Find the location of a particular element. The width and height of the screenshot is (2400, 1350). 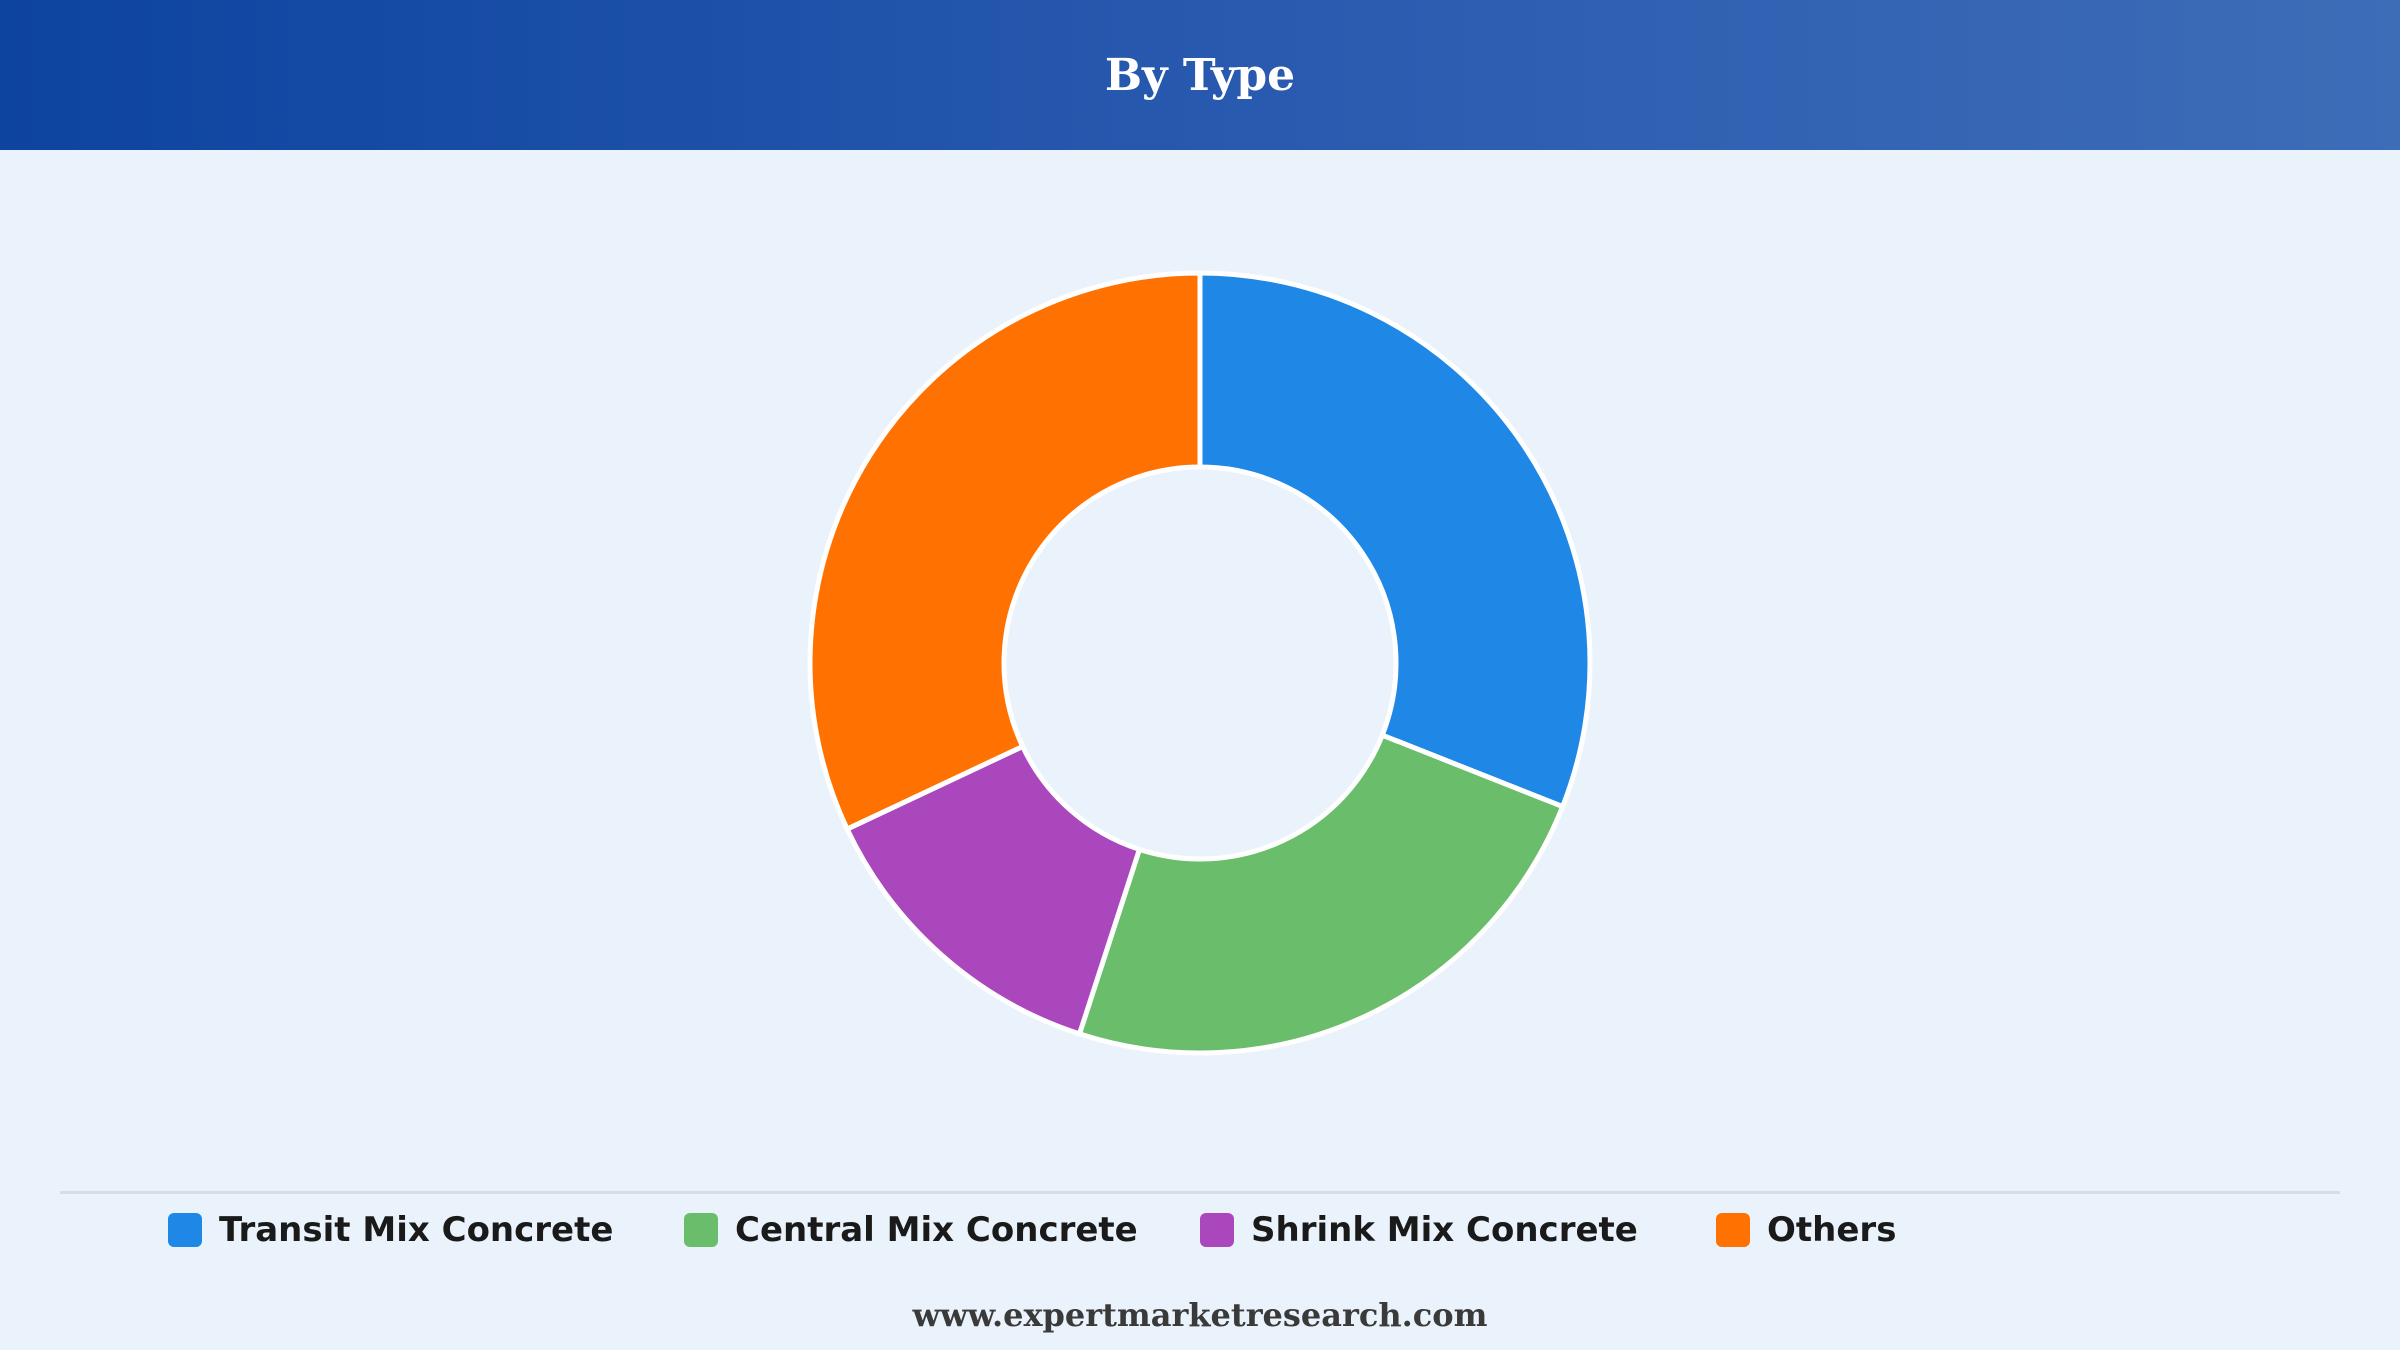

legend-label: Transit Mix Concrete is located at coordinates (416, 1230).